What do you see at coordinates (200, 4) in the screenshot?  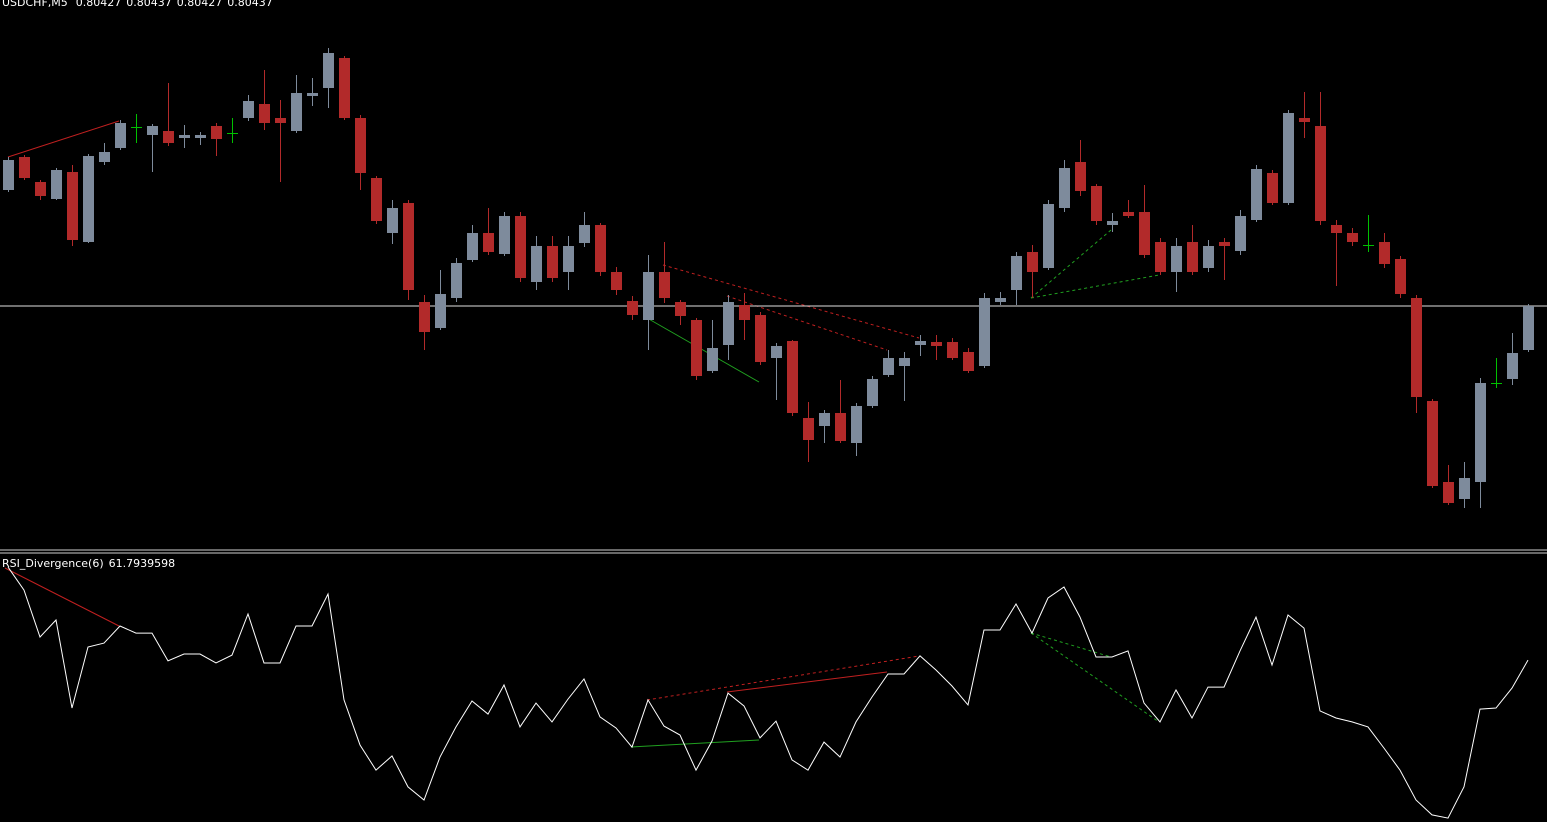 I see `header-low: 0.80427` at bounding box center [200, 4].